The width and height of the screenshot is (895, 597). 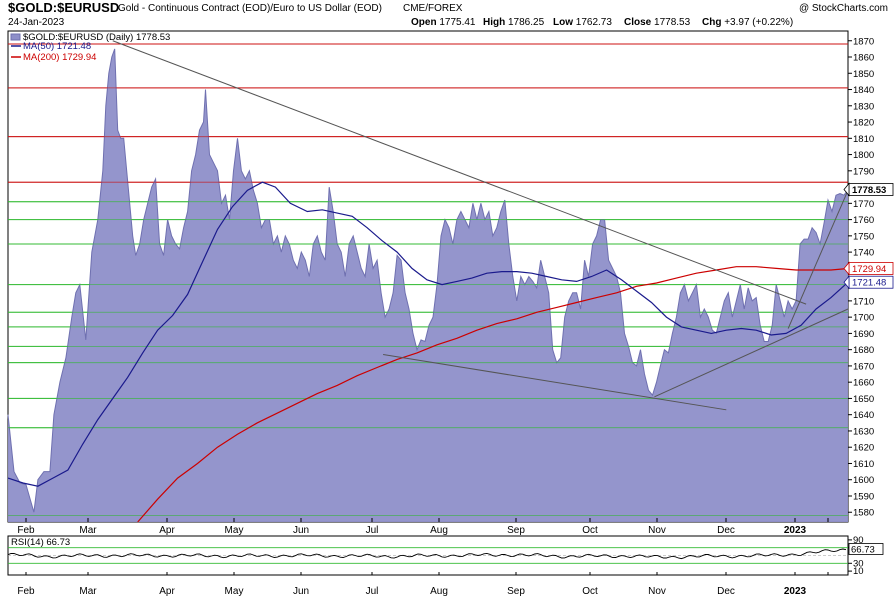 I want to click on y-tick-label-1600: 1600, so click(x=863, y=480).